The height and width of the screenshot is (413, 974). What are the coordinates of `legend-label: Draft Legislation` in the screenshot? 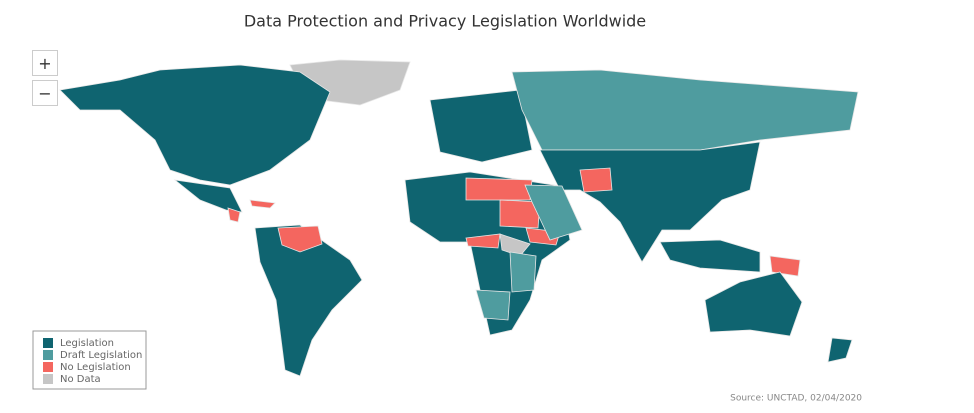 It's located at (101, 355).